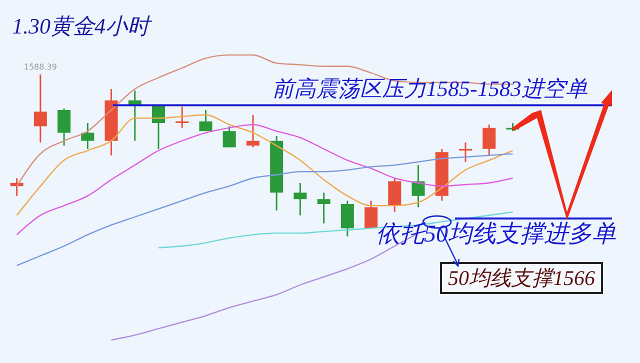  What do you see at coordinates (521, 278) in the screenshot?
I see `text: 50均线支撑1566` at bounding box center [521, 278].